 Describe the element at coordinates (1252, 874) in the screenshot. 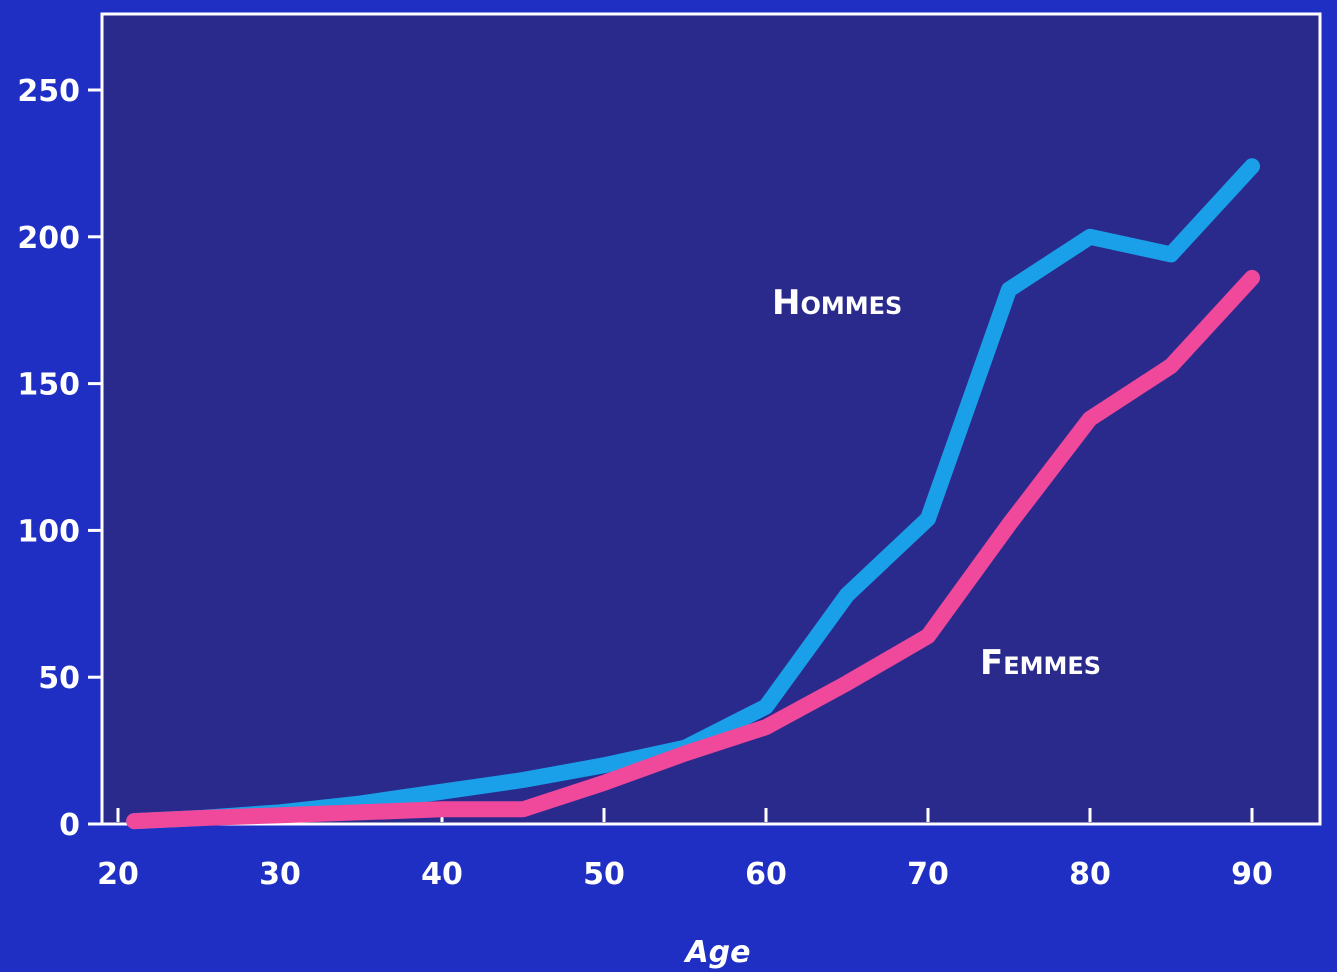

I see `x-tick-label: 90` at that location.